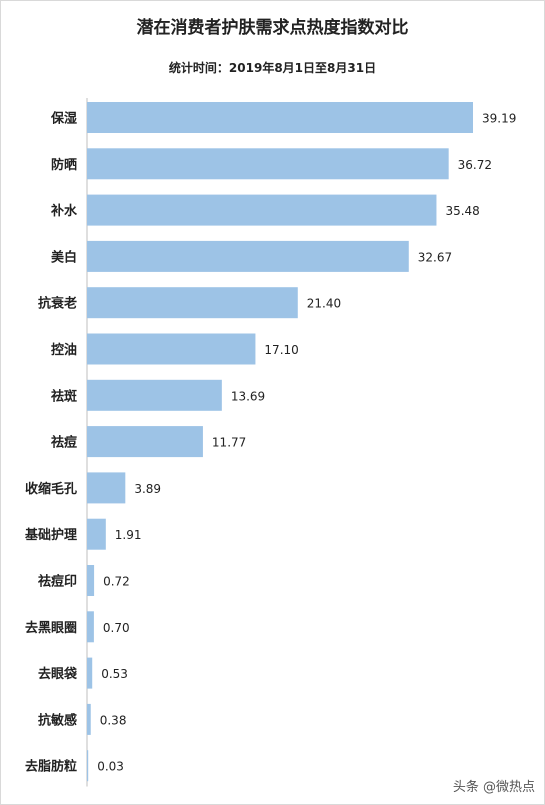  Describe the element at coordinates (51, 489) in the screenshot. I see `category-label-8: 收缩毛孔` at that location.